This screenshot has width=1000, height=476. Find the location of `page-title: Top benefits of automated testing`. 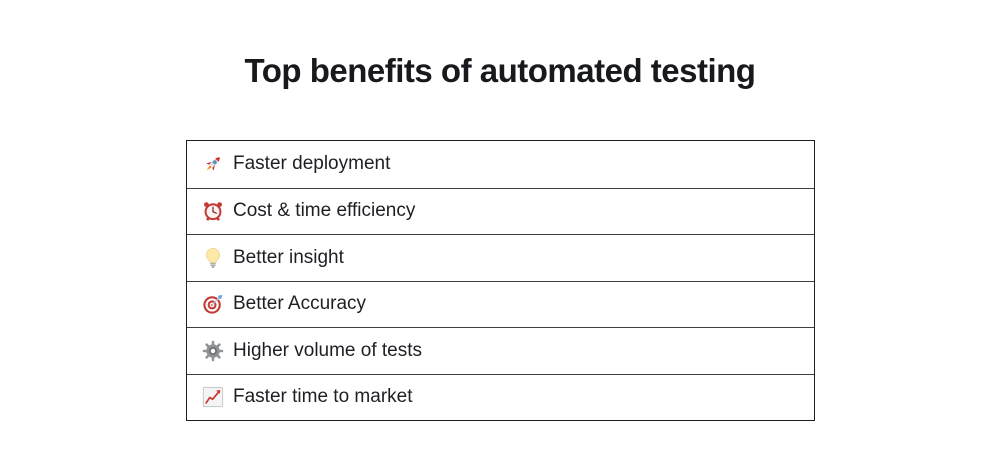

page-title: Top benefits of automated testing is located at coordinates (500, 70).